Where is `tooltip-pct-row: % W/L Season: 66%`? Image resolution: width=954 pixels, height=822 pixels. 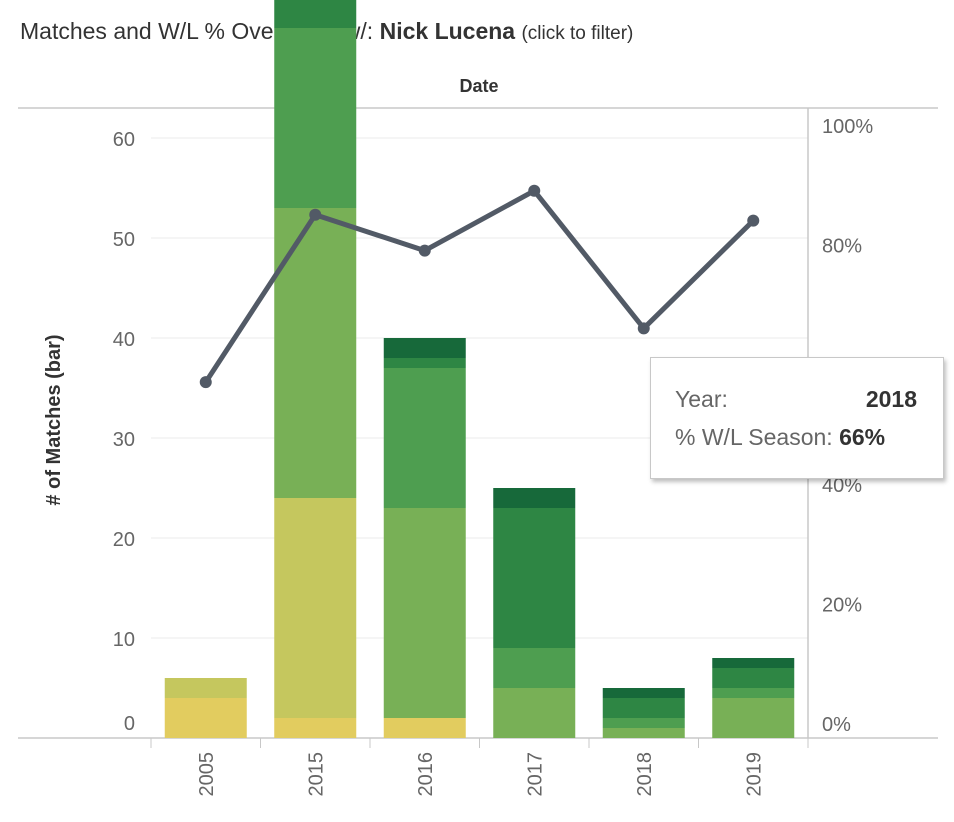
tooltip-pct-row: % W/L Season: 66% is located at coordinates (796, 437).